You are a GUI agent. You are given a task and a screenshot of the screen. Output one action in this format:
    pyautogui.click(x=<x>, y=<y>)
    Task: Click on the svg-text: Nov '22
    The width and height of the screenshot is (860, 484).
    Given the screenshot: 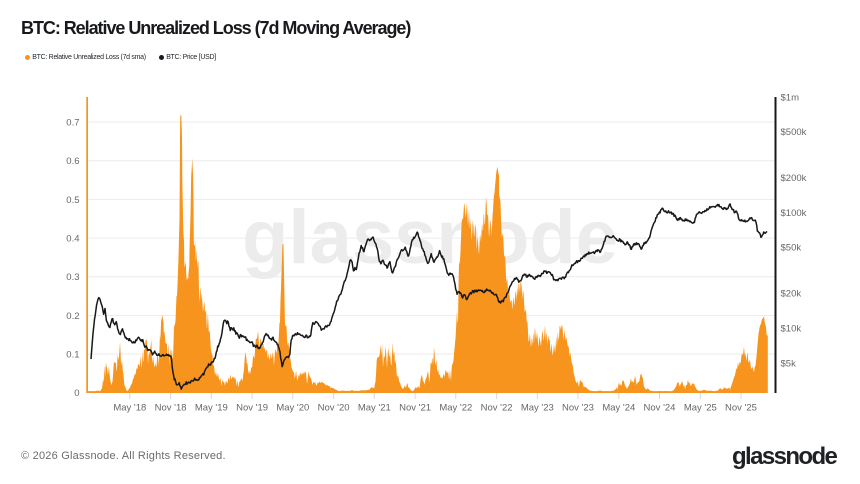 What is the action you would take?
    pyautogui.click(x=497, y=408)
    